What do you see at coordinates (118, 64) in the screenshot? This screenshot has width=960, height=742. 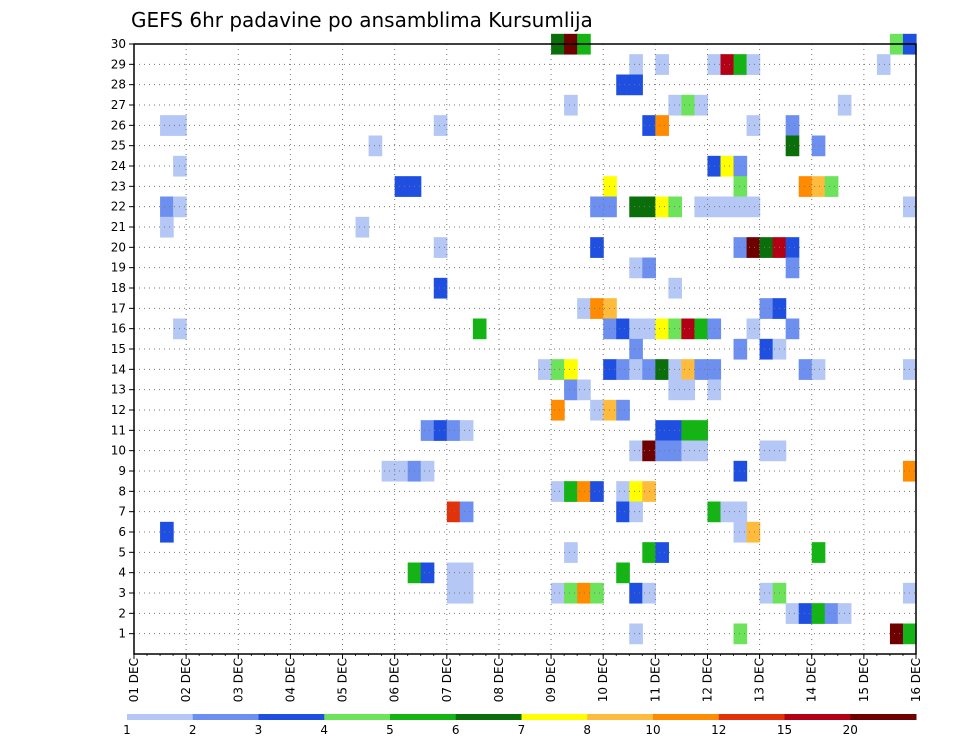 I see `y-tick-label: 29` at bounding box center [118, 64].